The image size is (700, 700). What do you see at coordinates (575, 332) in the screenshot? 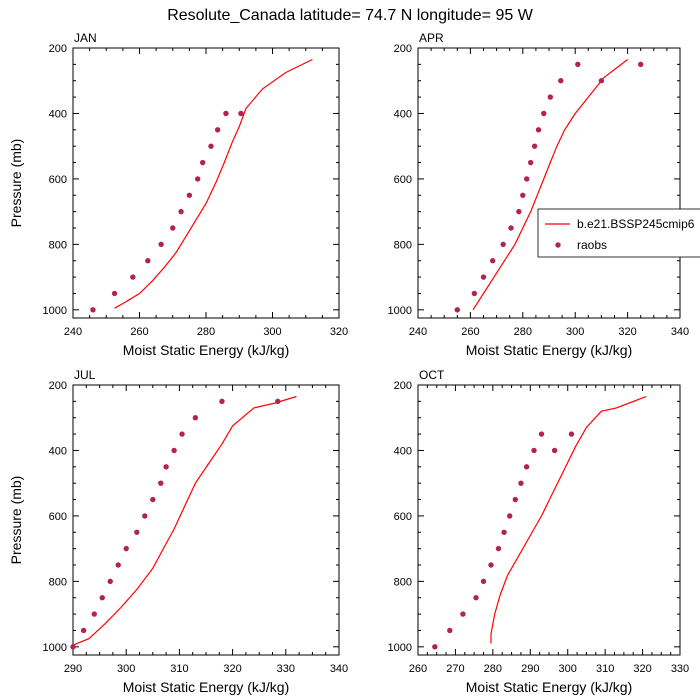
I see `x-tick-label-apr: 300` at bounding box center [575, 332].